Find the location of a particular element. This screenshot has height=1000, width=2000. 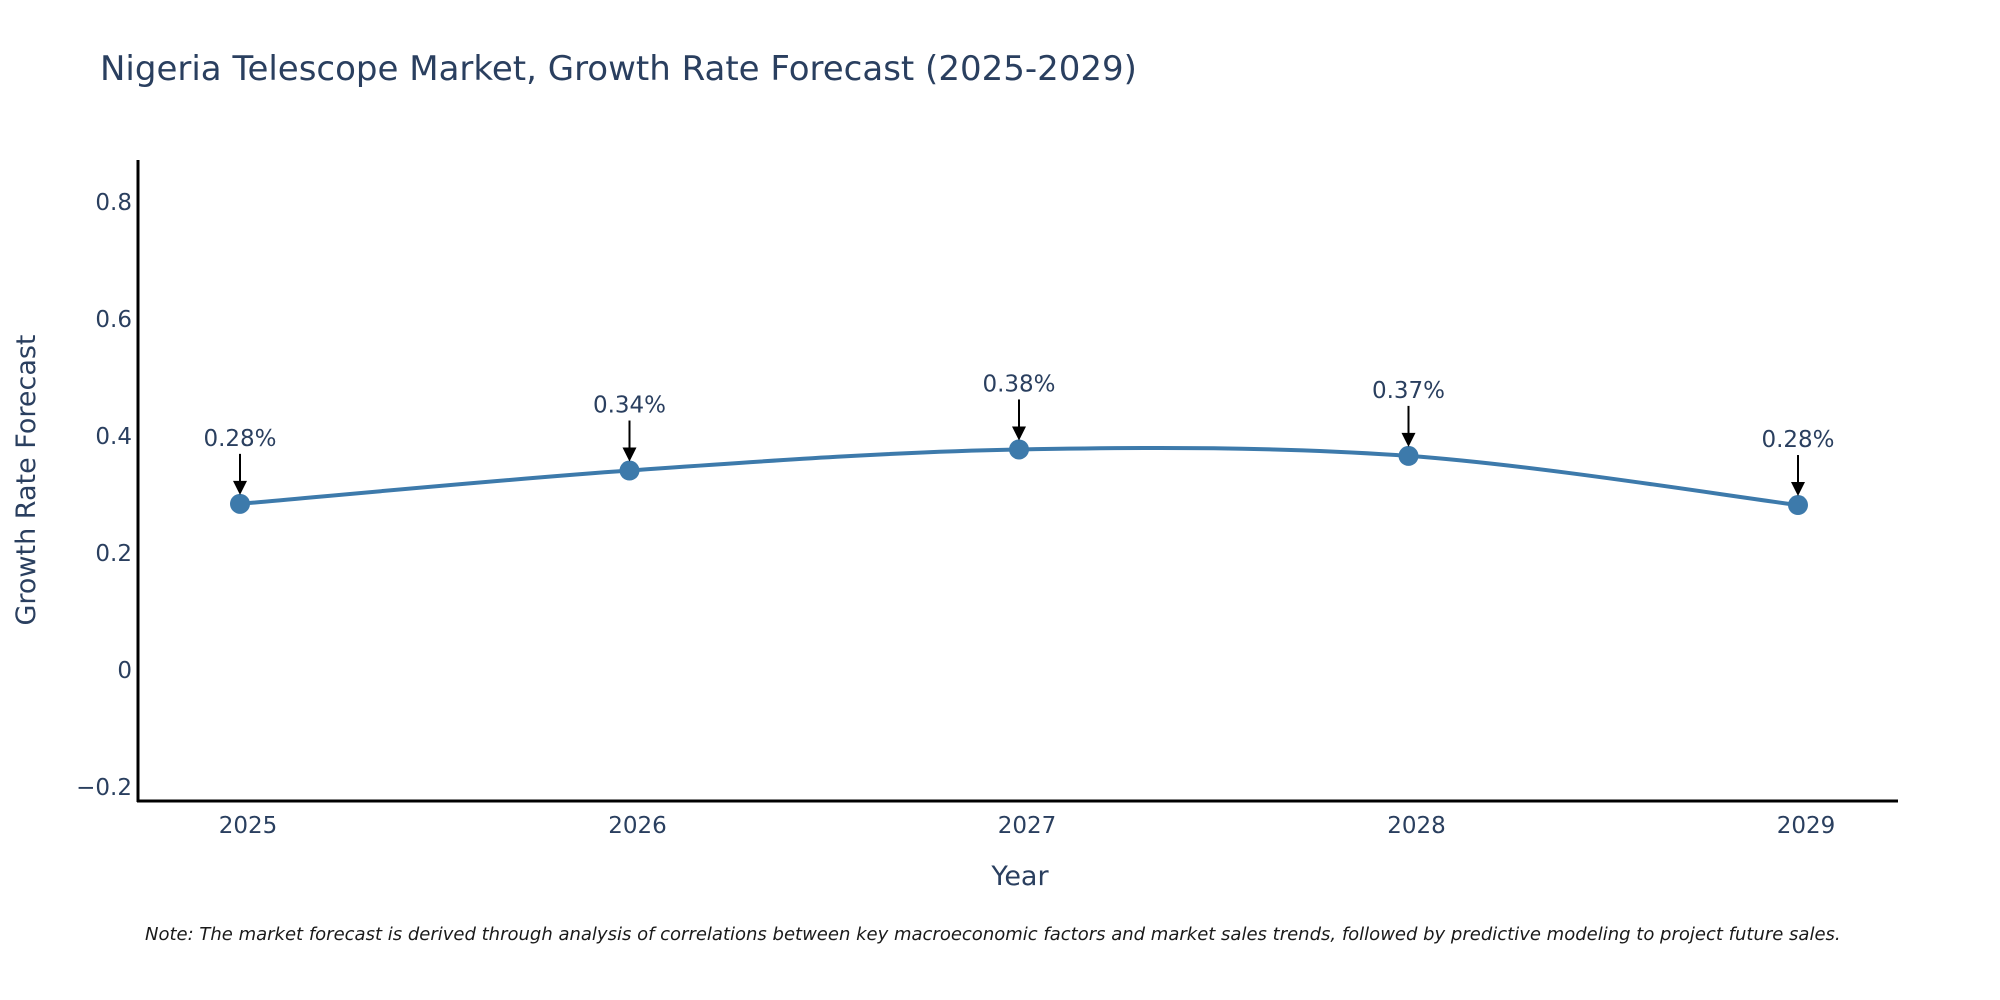

data-label: 0.37% is located at coordinates (1408, 391).